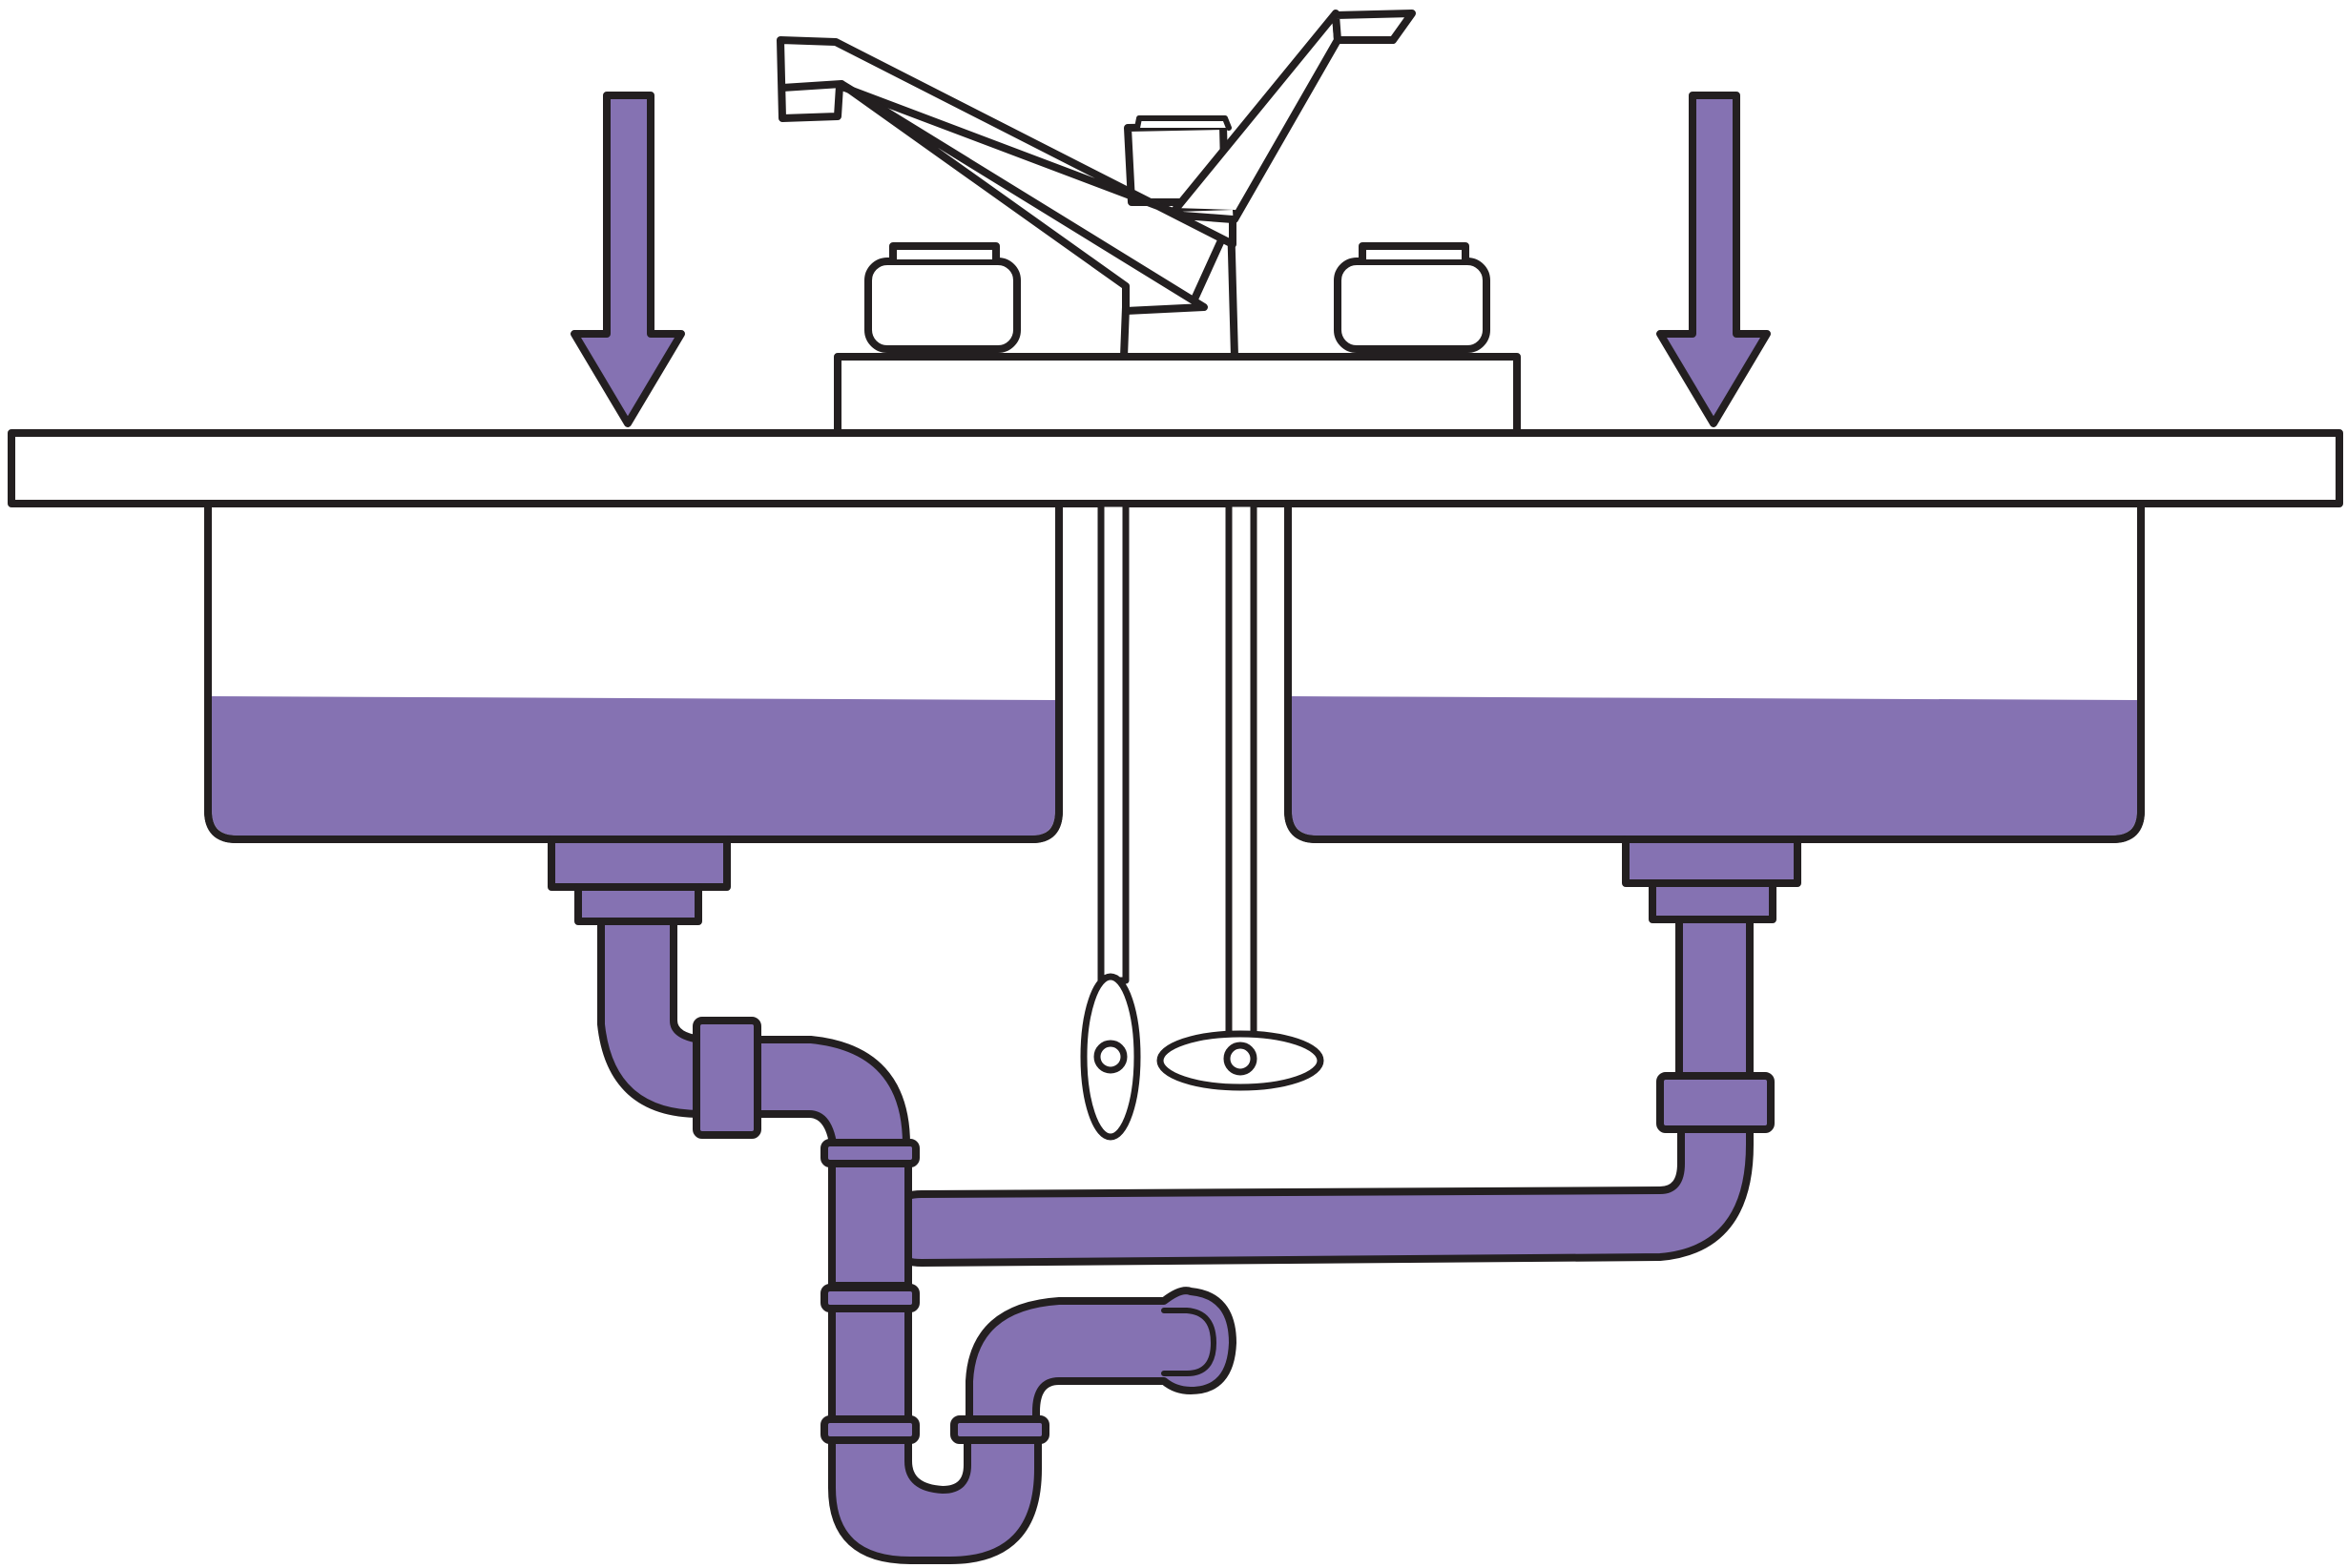  Describe the element at coordinates (628, 259) in the screenshot. I see `left-flow-arrow` at that location.